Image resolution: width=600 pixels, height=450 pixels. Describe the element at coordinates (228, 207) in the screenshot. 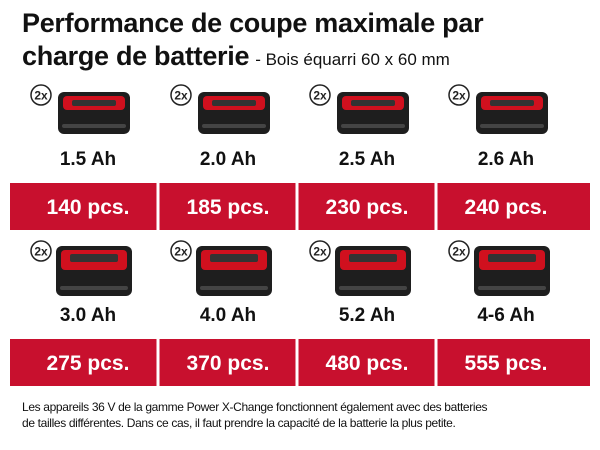

I see `count-label: 185 pcs.` at that location.